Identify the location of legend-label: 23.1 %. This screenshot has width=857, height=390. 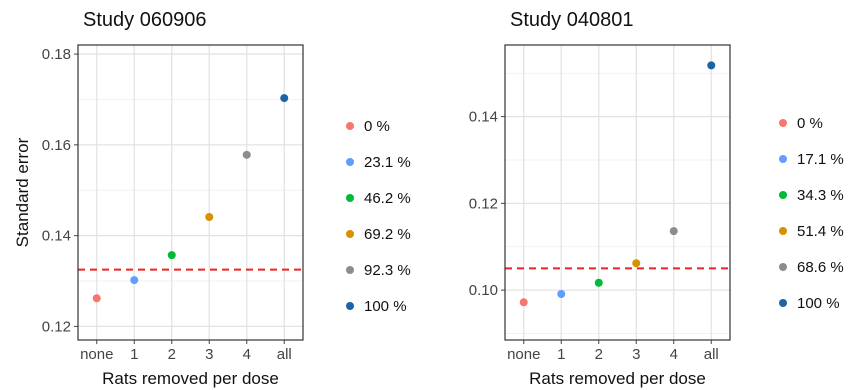
(387, 162).